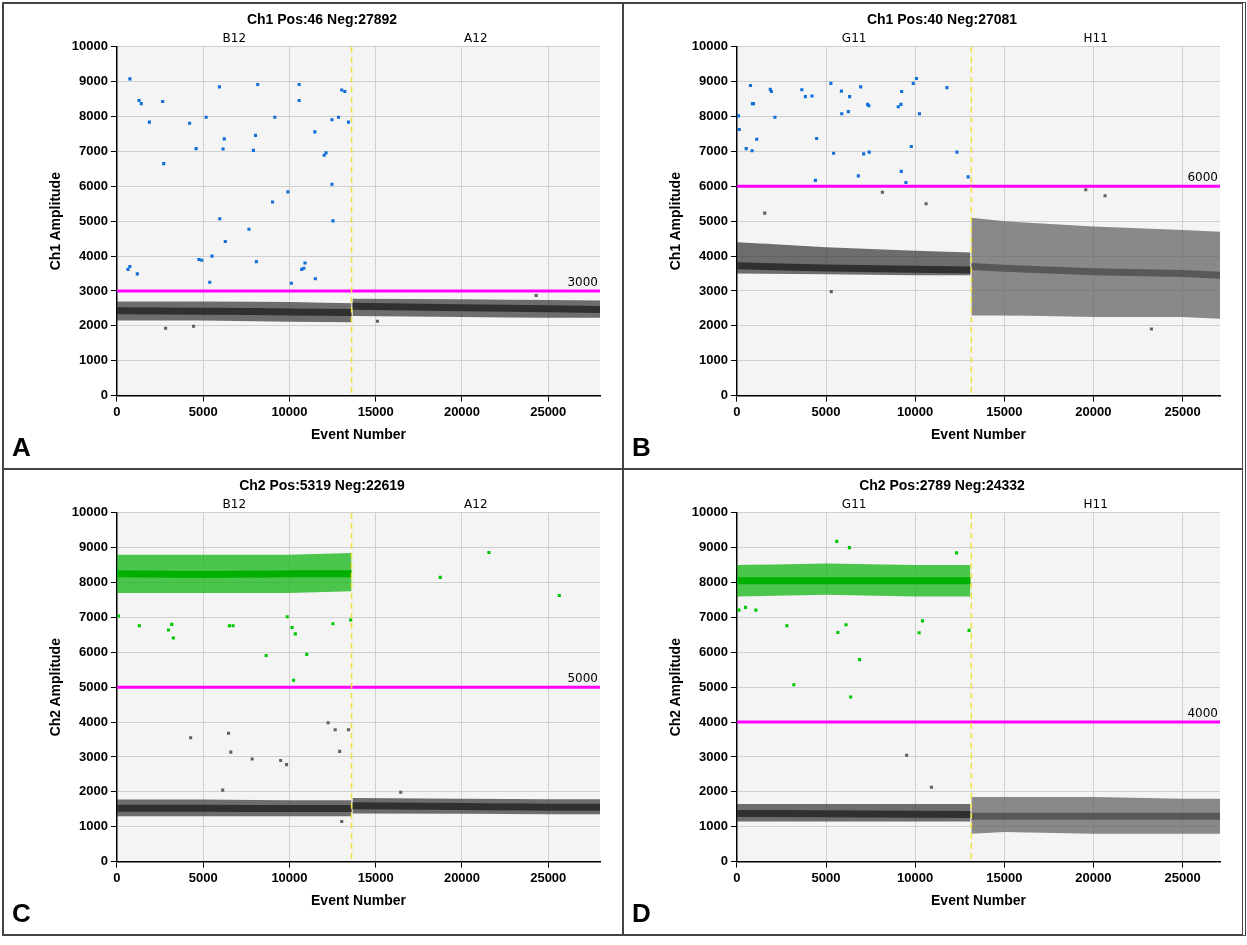 Image resolution: width=1247 pixels, height=945 pixels. What do you see at coordinates (322, 485) in the screenshot?
I see `chart-title: Ch2 Pos:5319 Neg:22619` at bounding box center [322, 485].